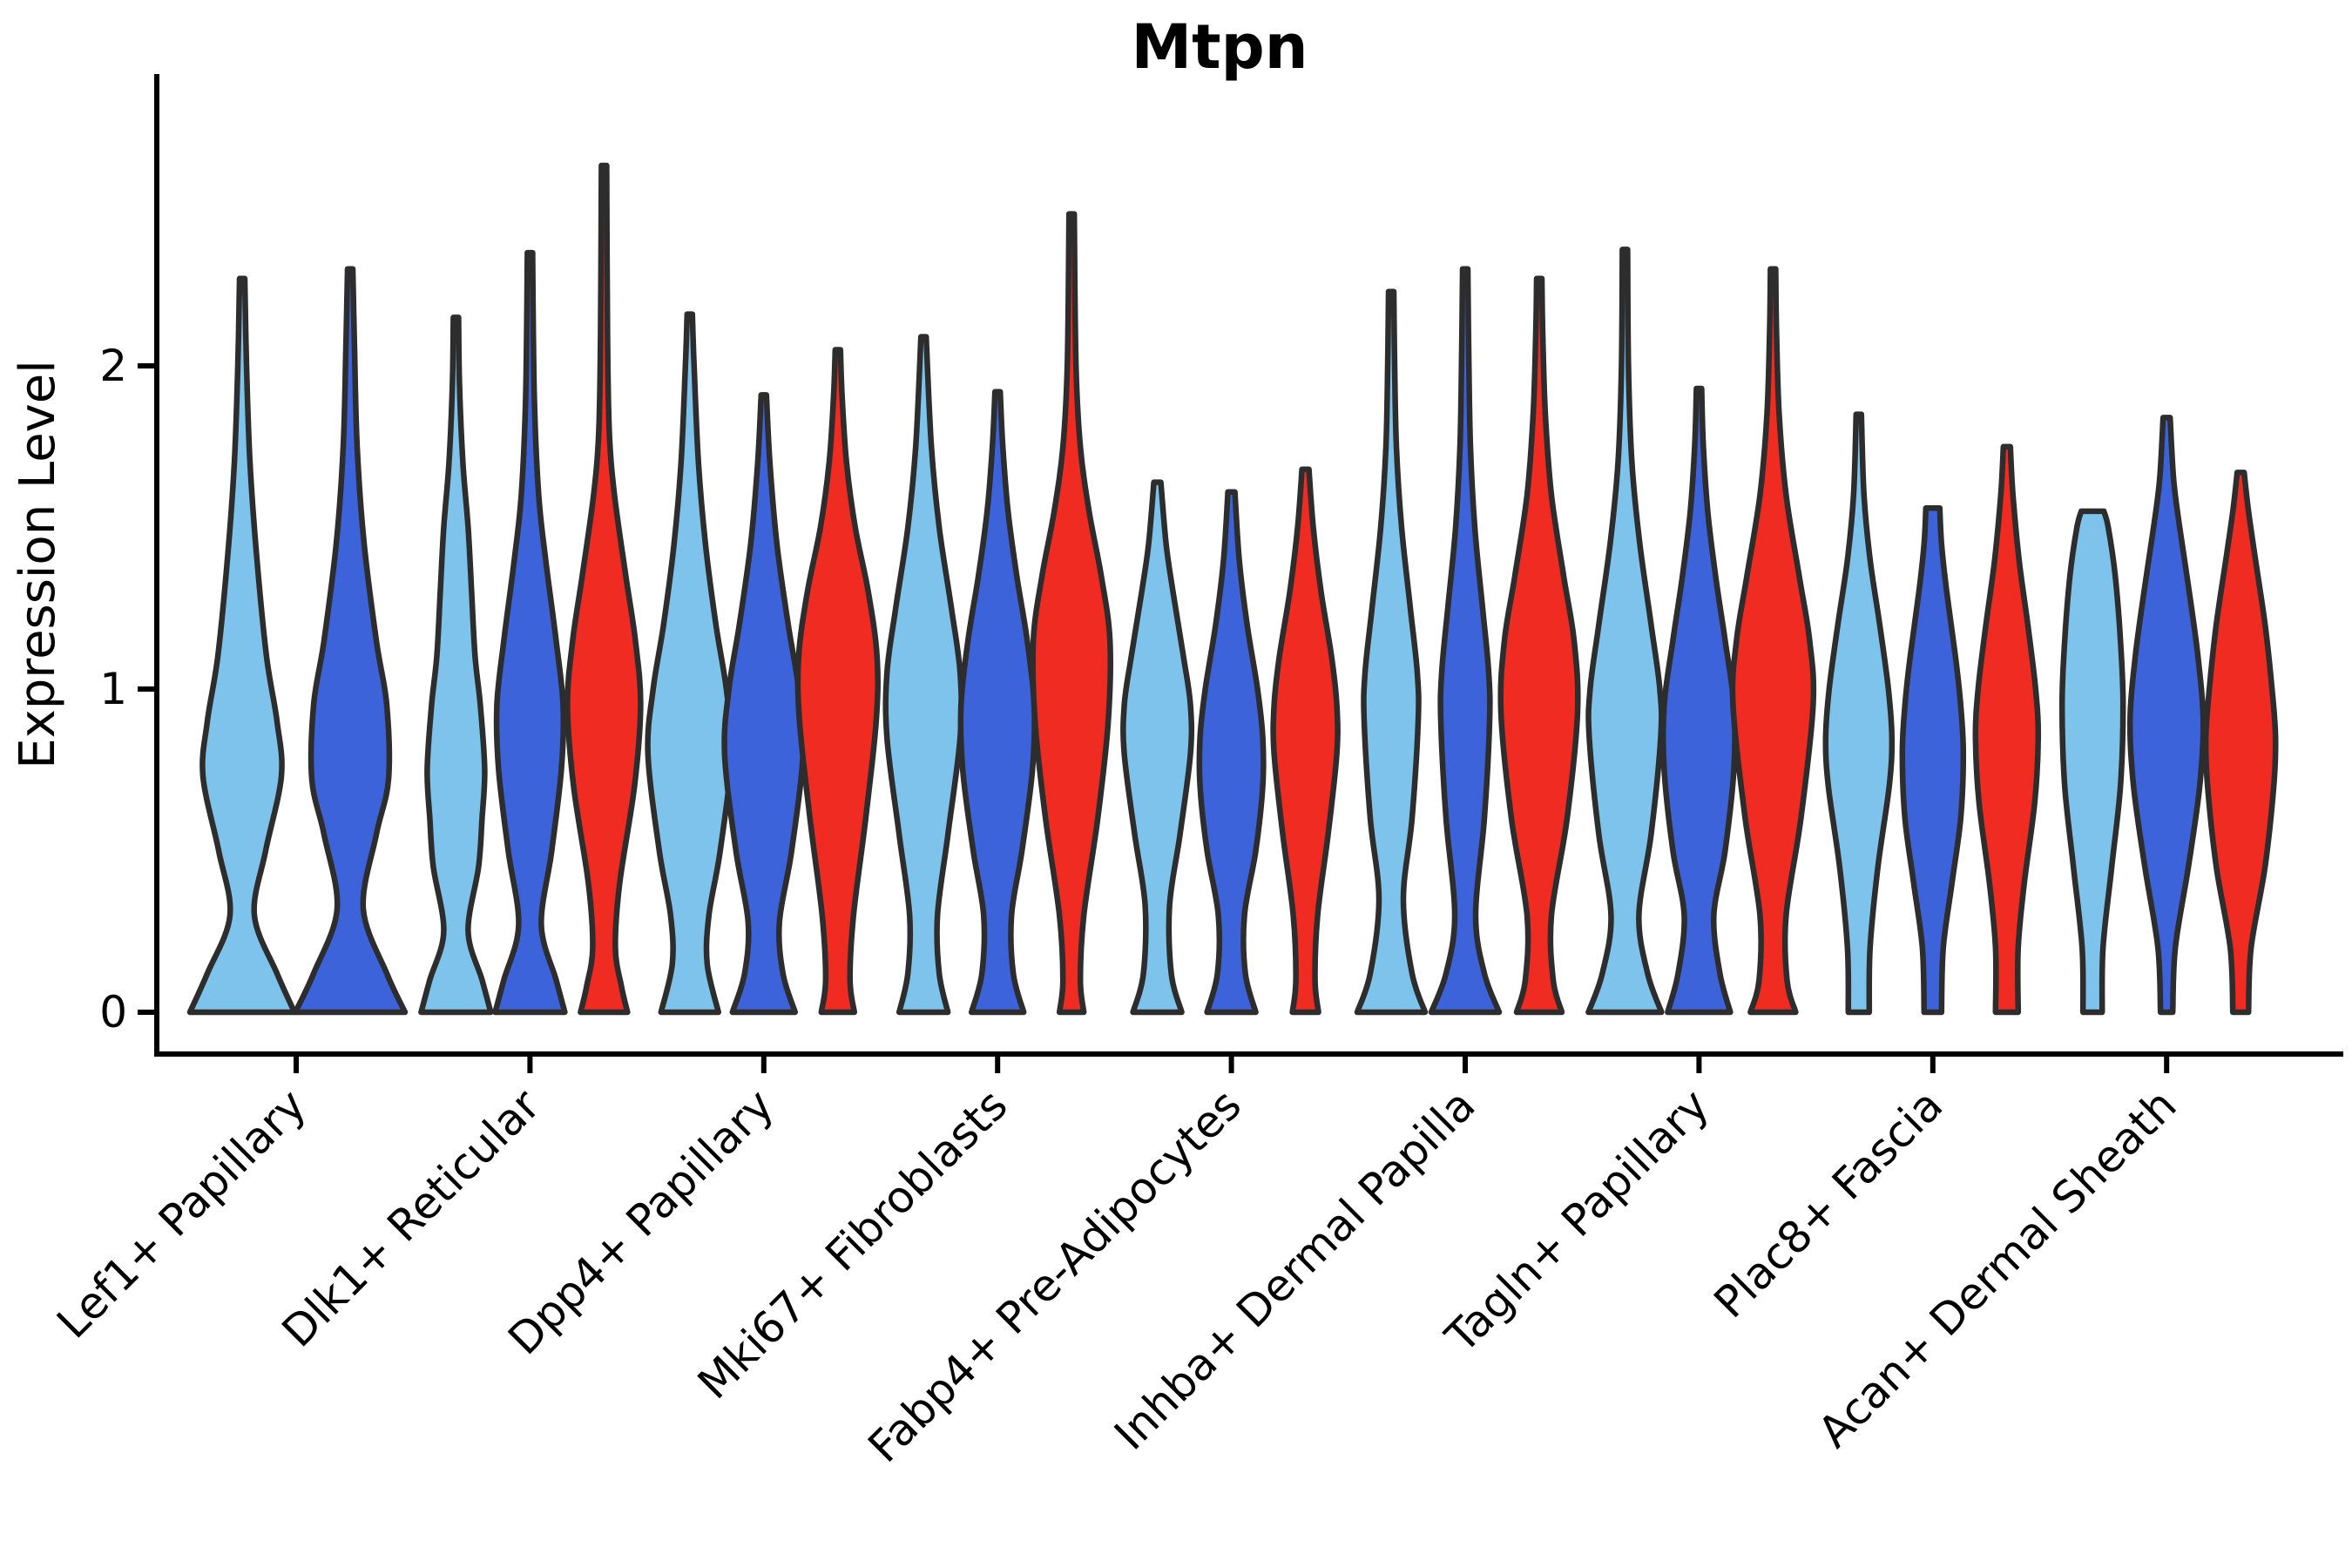  Describe the element at coordinates (1219, 47) in the screenshot. I see `chart-title: Mtpn` at that location.